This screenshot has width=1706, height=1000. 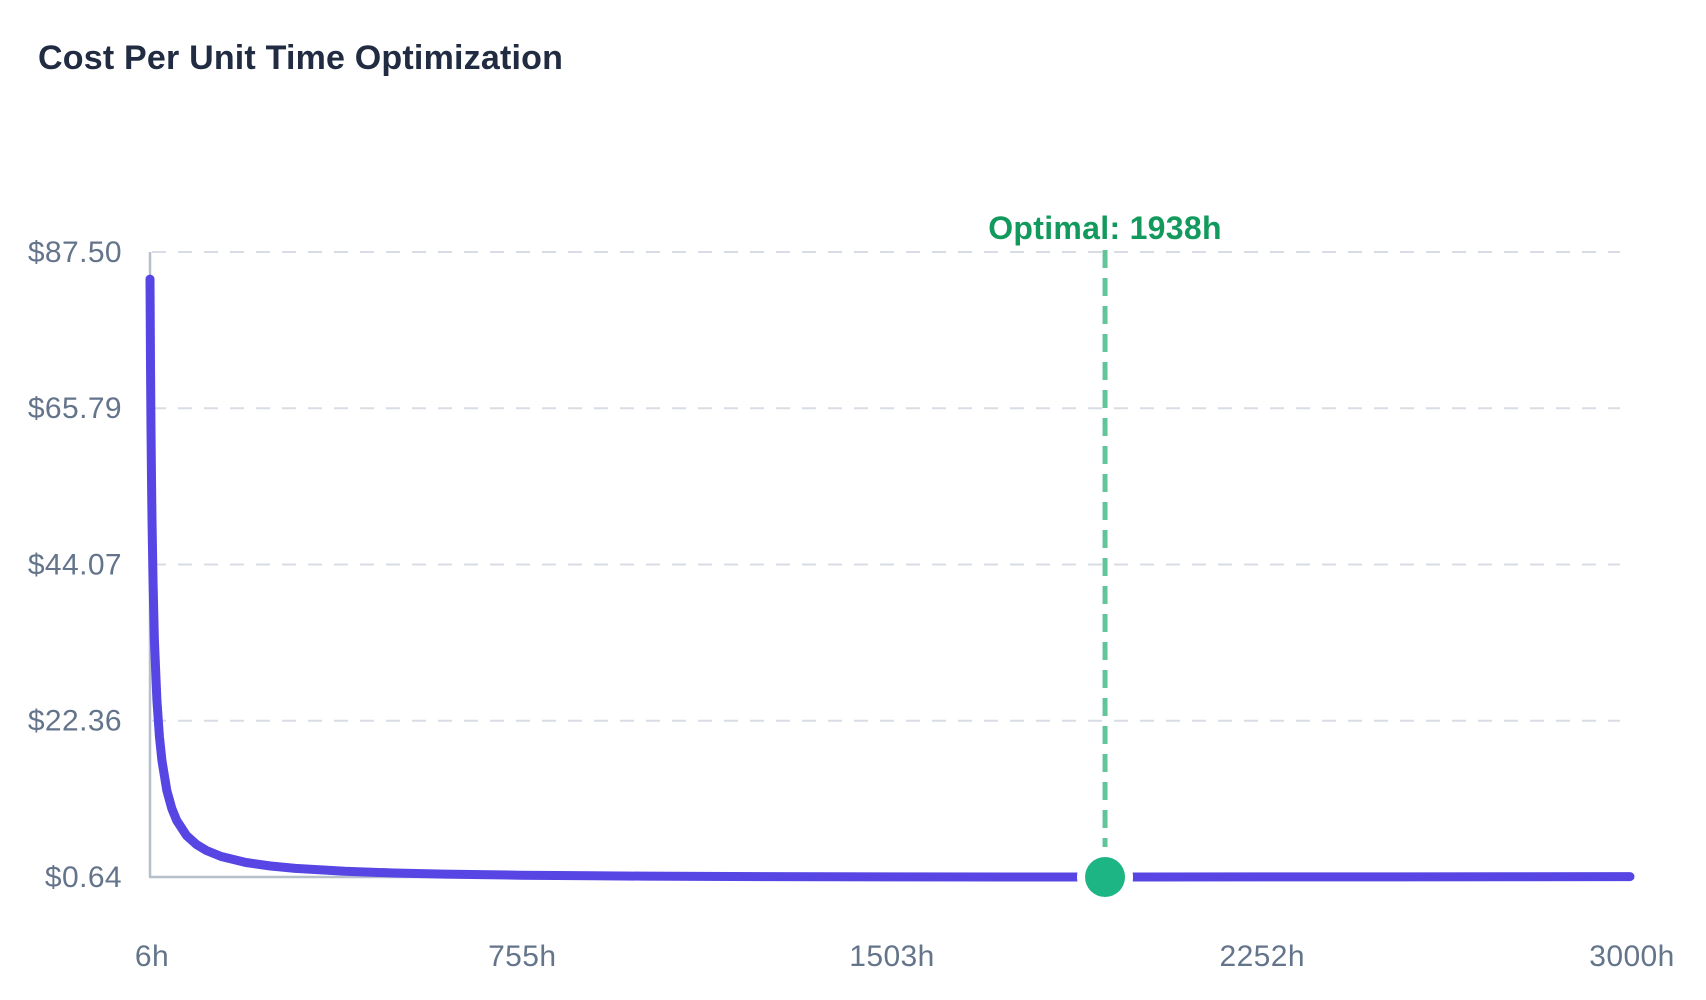 What do you see at coordinates (522, 956) in the screenshot?
I see `x-tick-label: 755h` at bounding box center [522, 956].